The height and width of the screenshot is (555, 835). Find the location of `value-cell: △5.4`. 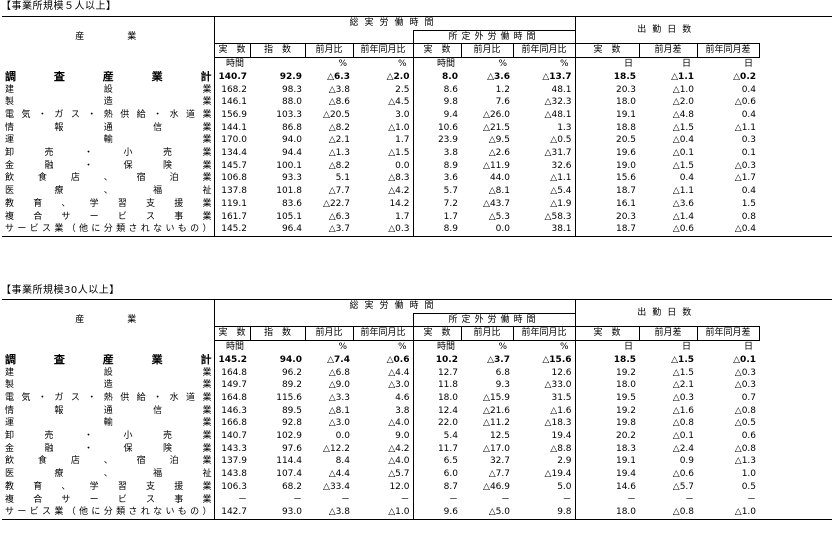

value-cell: △5.4 is located at coordinates (544, 191).